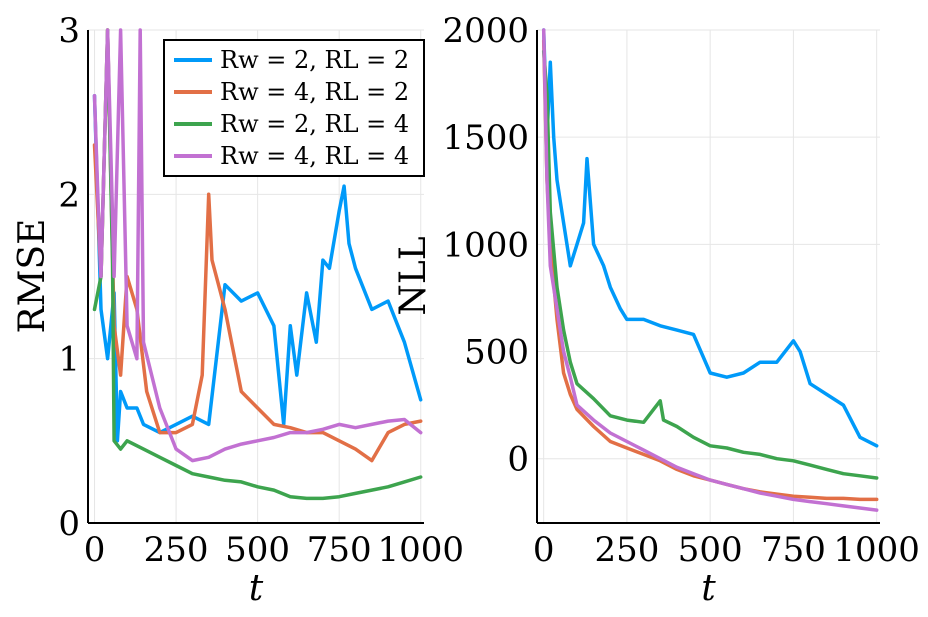 Image resolution: width=928 pixels, height=617 pixels. I want to click on nll-x-tick-label-2: 500, so click(710, 550).